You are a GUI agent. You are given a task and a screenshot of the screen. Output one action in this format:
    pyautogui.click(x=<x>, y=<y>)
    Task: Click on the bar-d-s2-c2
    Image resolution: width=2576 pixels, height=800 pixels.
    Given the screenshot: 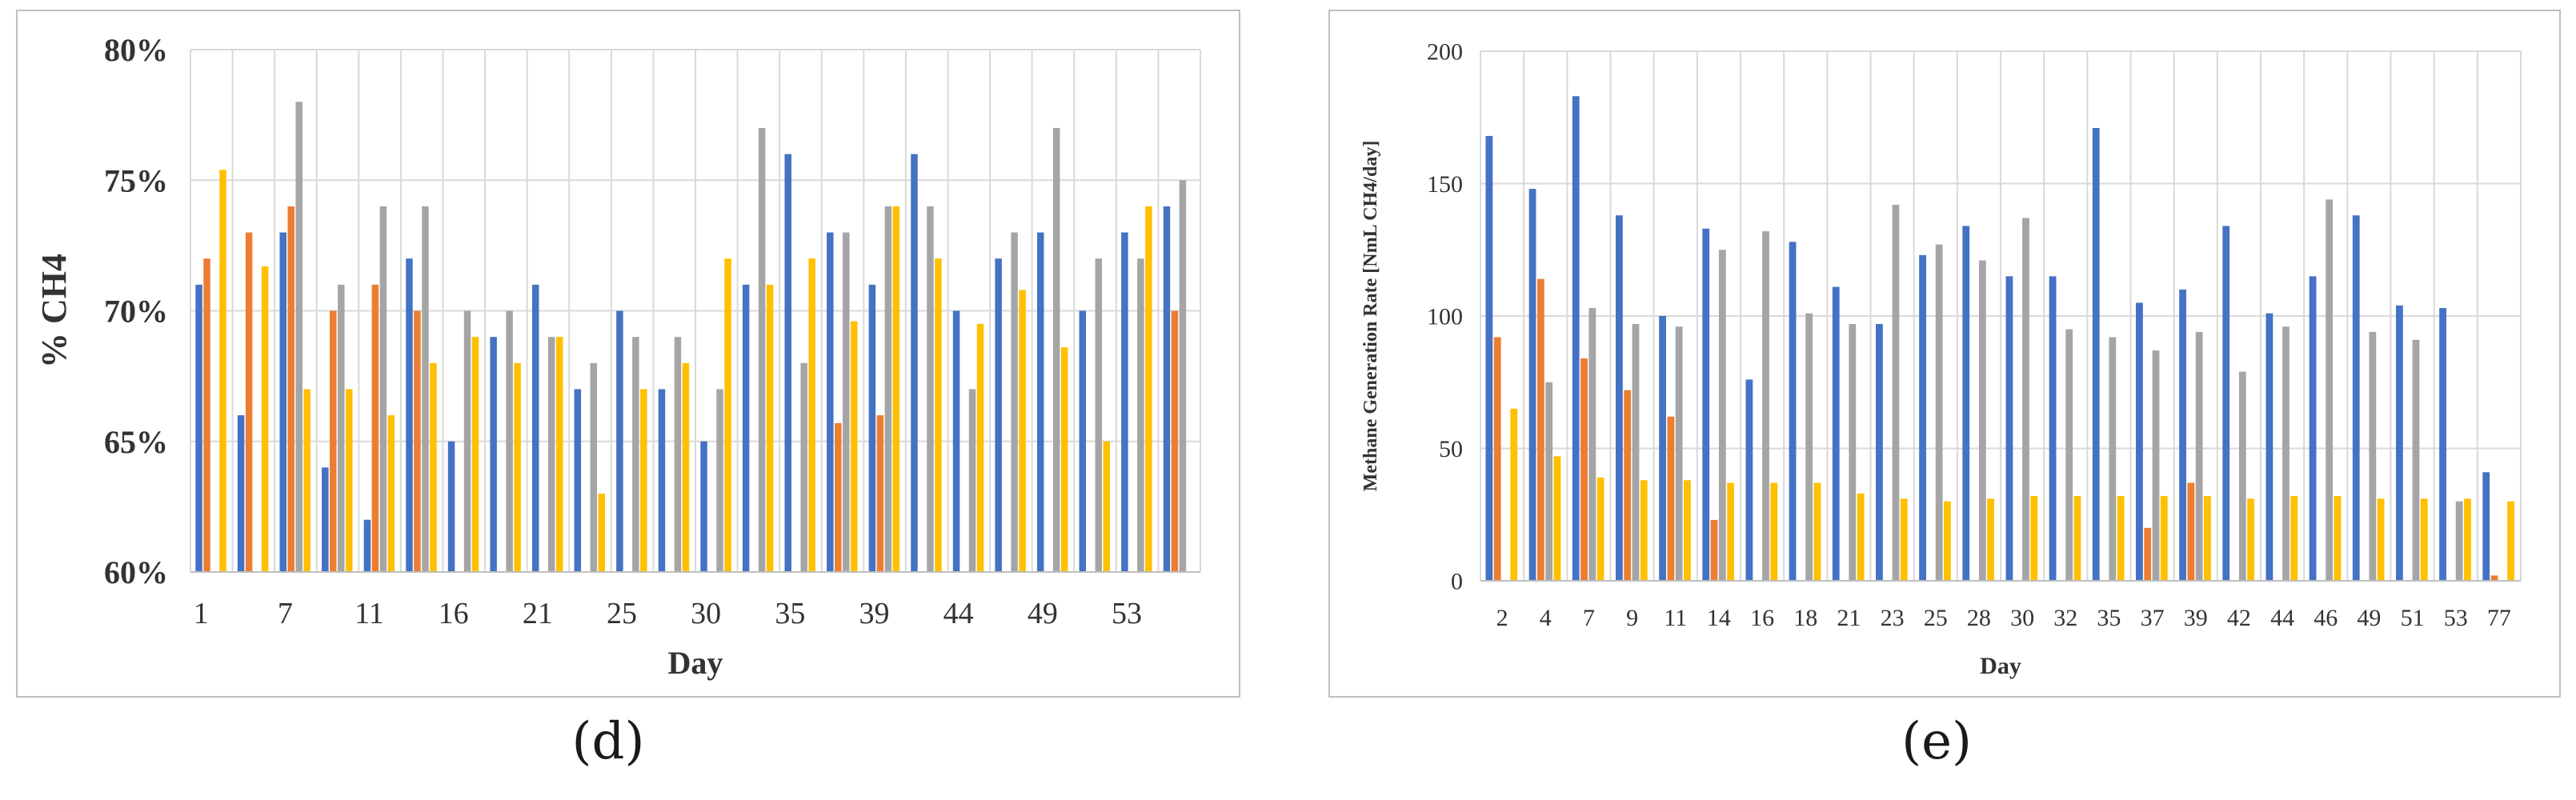 What is the action you would take?
    pyautogui.click(x=249, y=402)
    